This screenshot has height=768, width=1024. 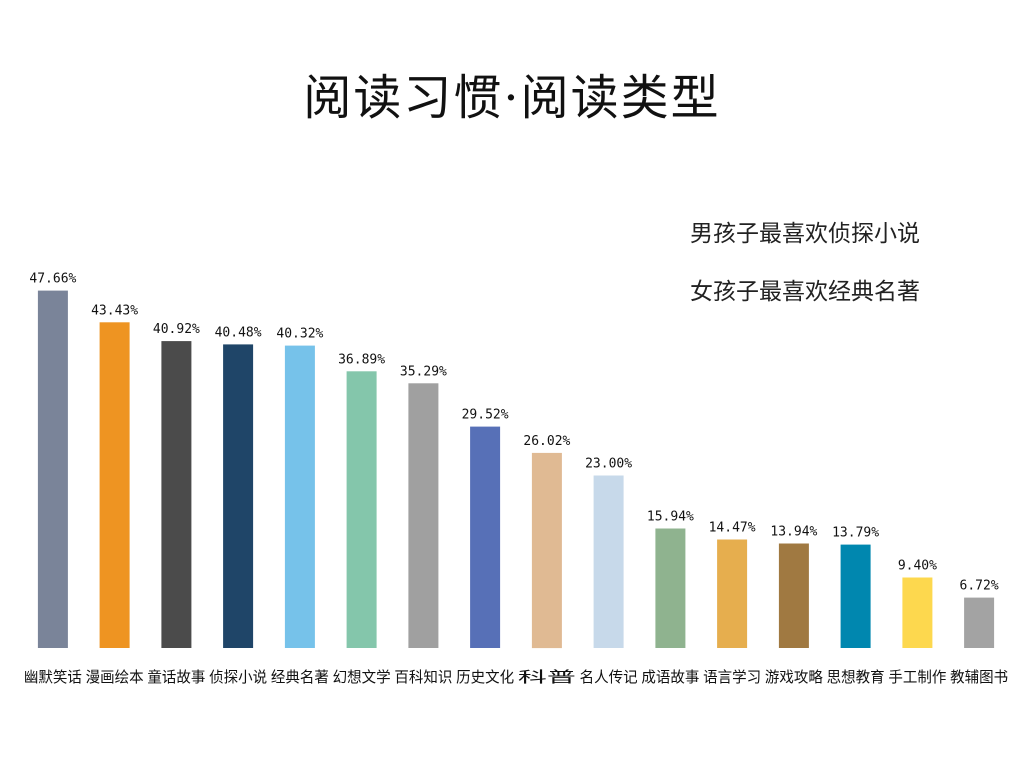 I want to click on category-label-13: 游戏攻略, so click(x=794, y=677).